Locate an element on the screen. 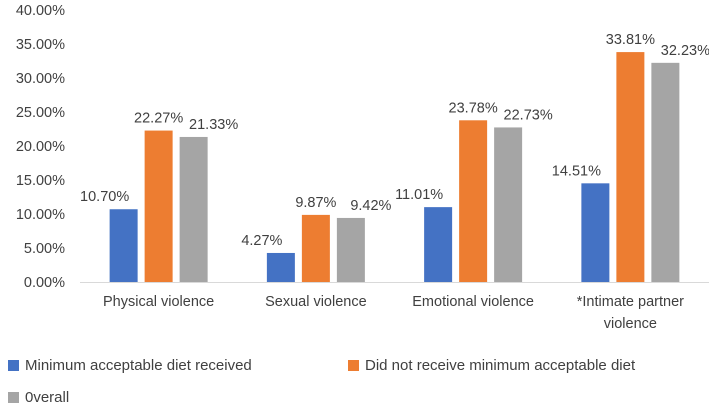 Image resolution: width=709 pixels, height=410 pixels. data-label: 23.78% is located at coordinates (473, 108).